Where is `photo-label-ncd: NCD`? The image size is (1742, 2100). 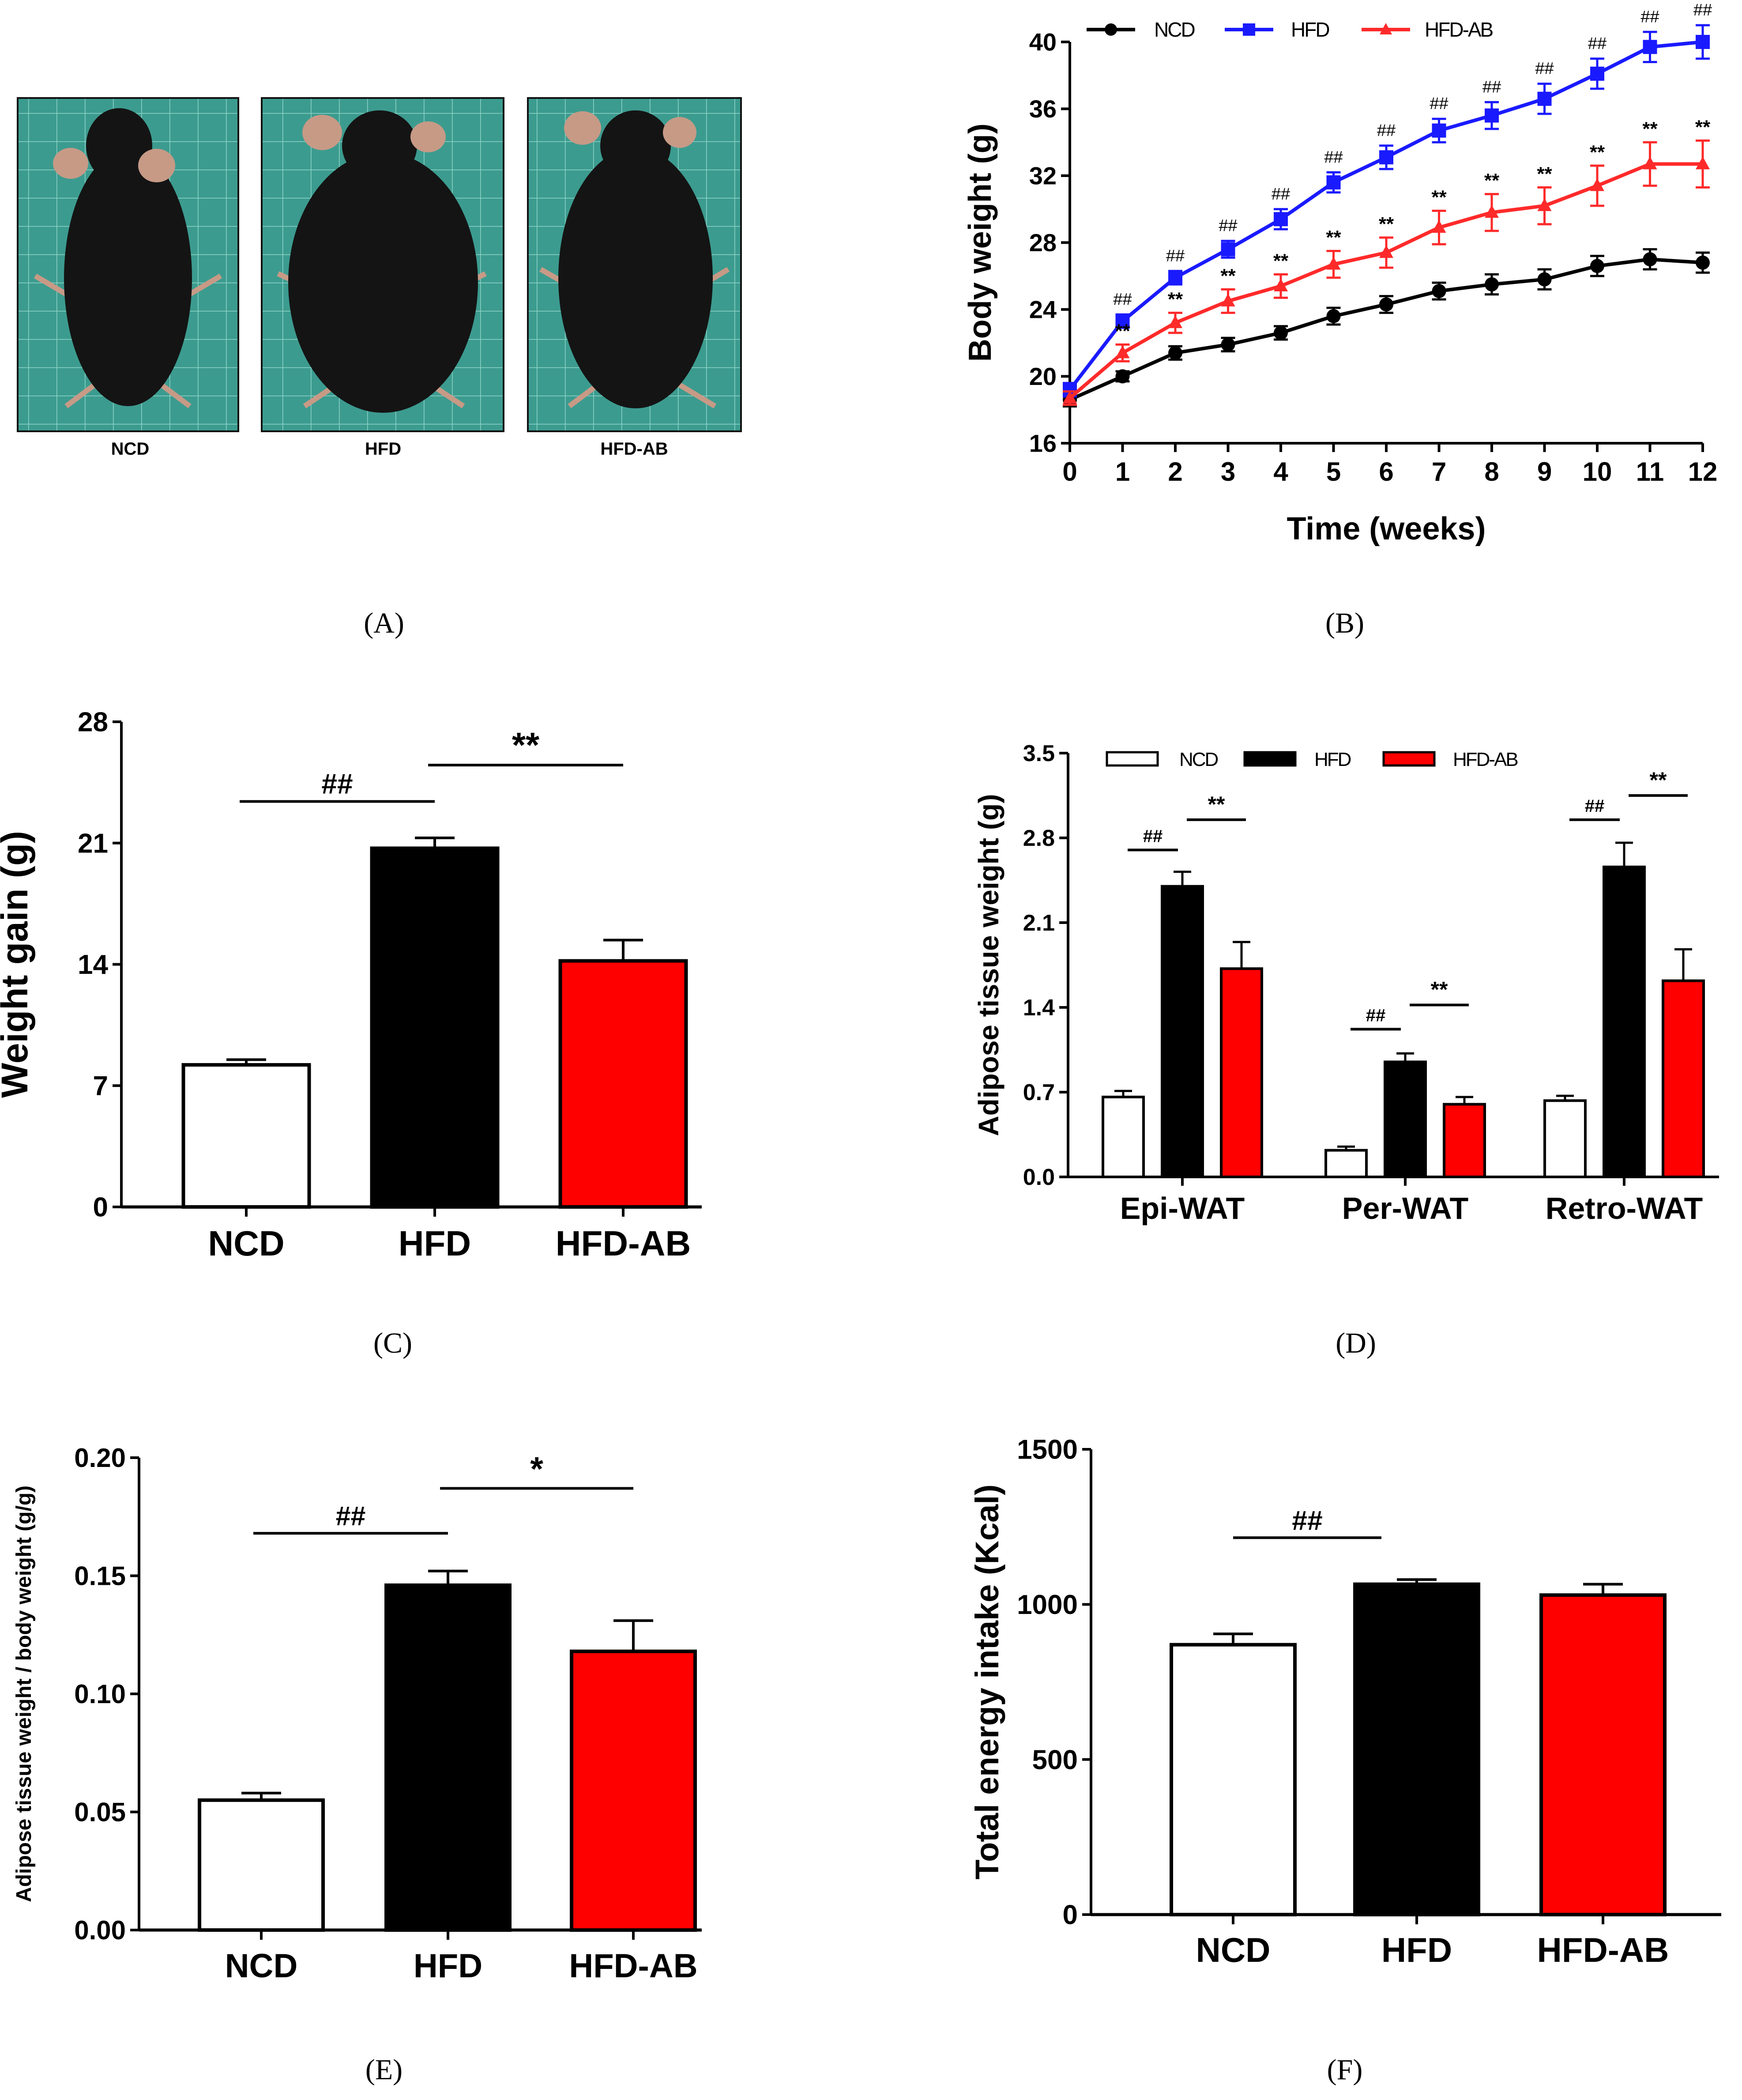
photo-label-ncd: NCD is located at coordinates (130, 449).